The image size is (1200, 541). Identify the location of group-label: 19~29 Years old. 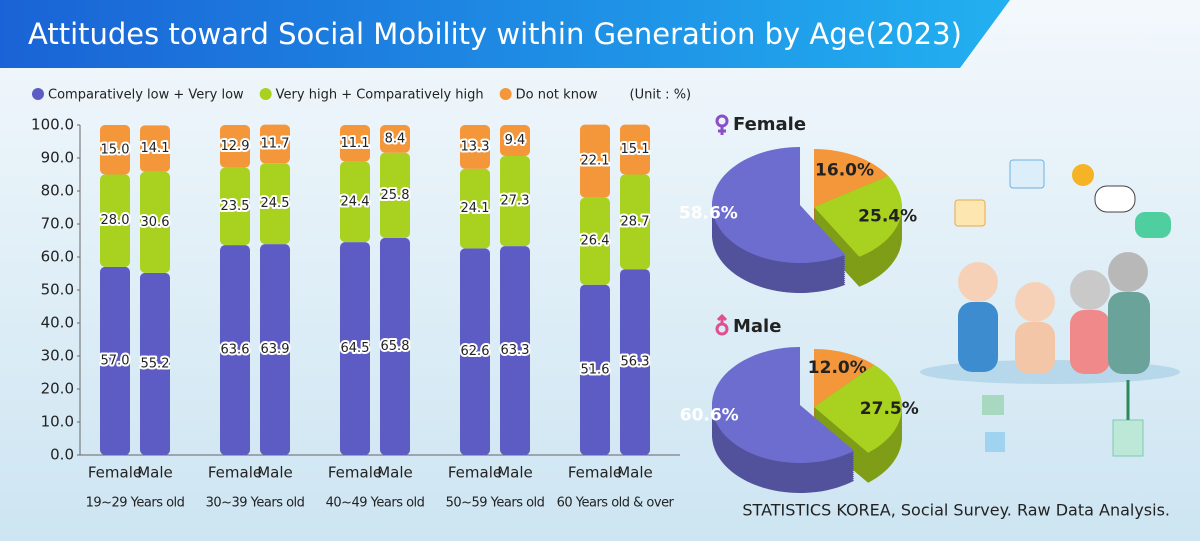
(135, 503).